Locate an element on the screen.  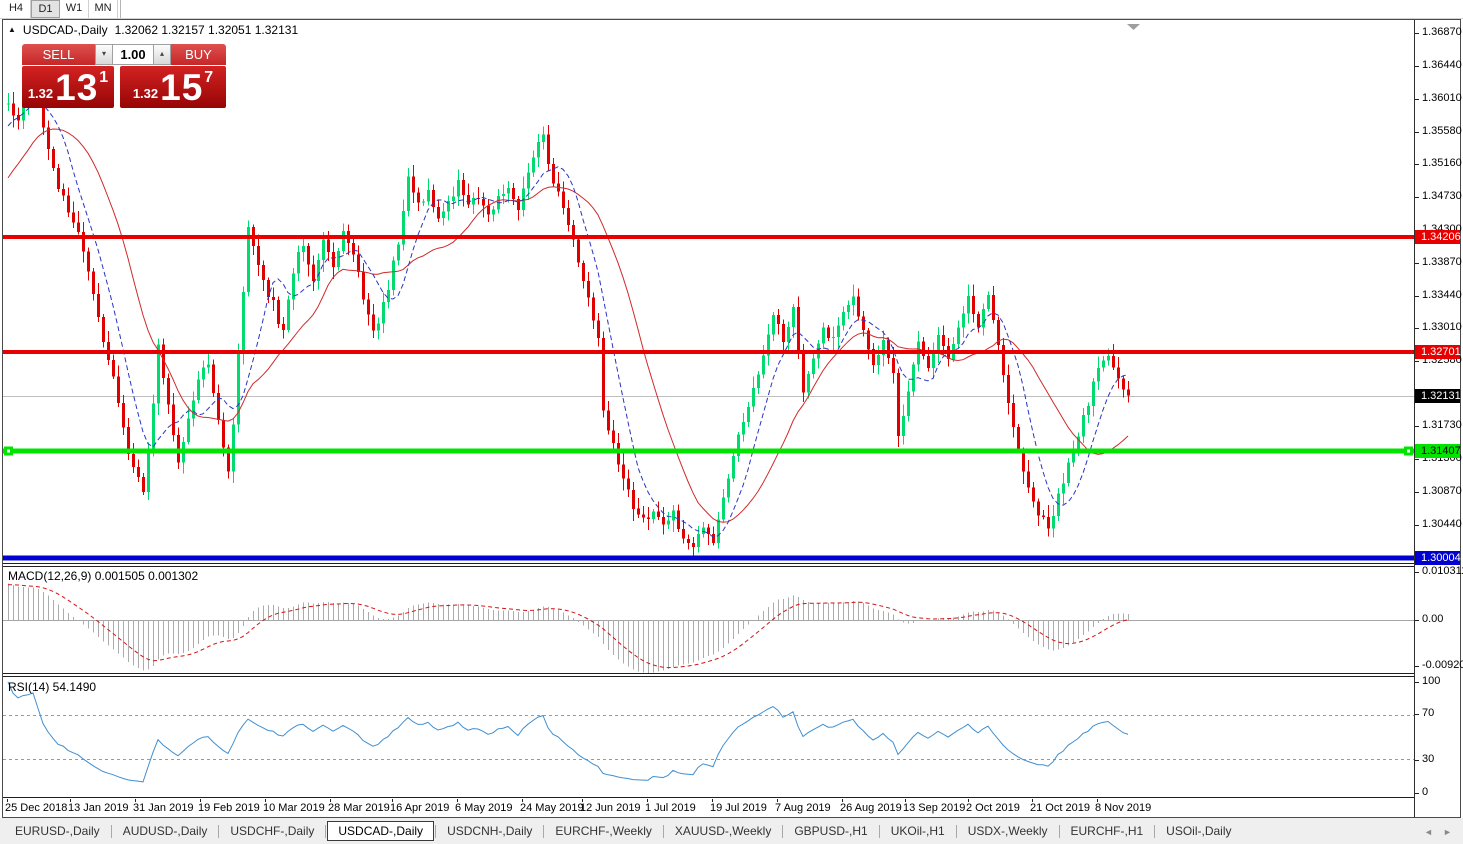
timeframe-button-d1: D1 is located at coordinates (45, 9).